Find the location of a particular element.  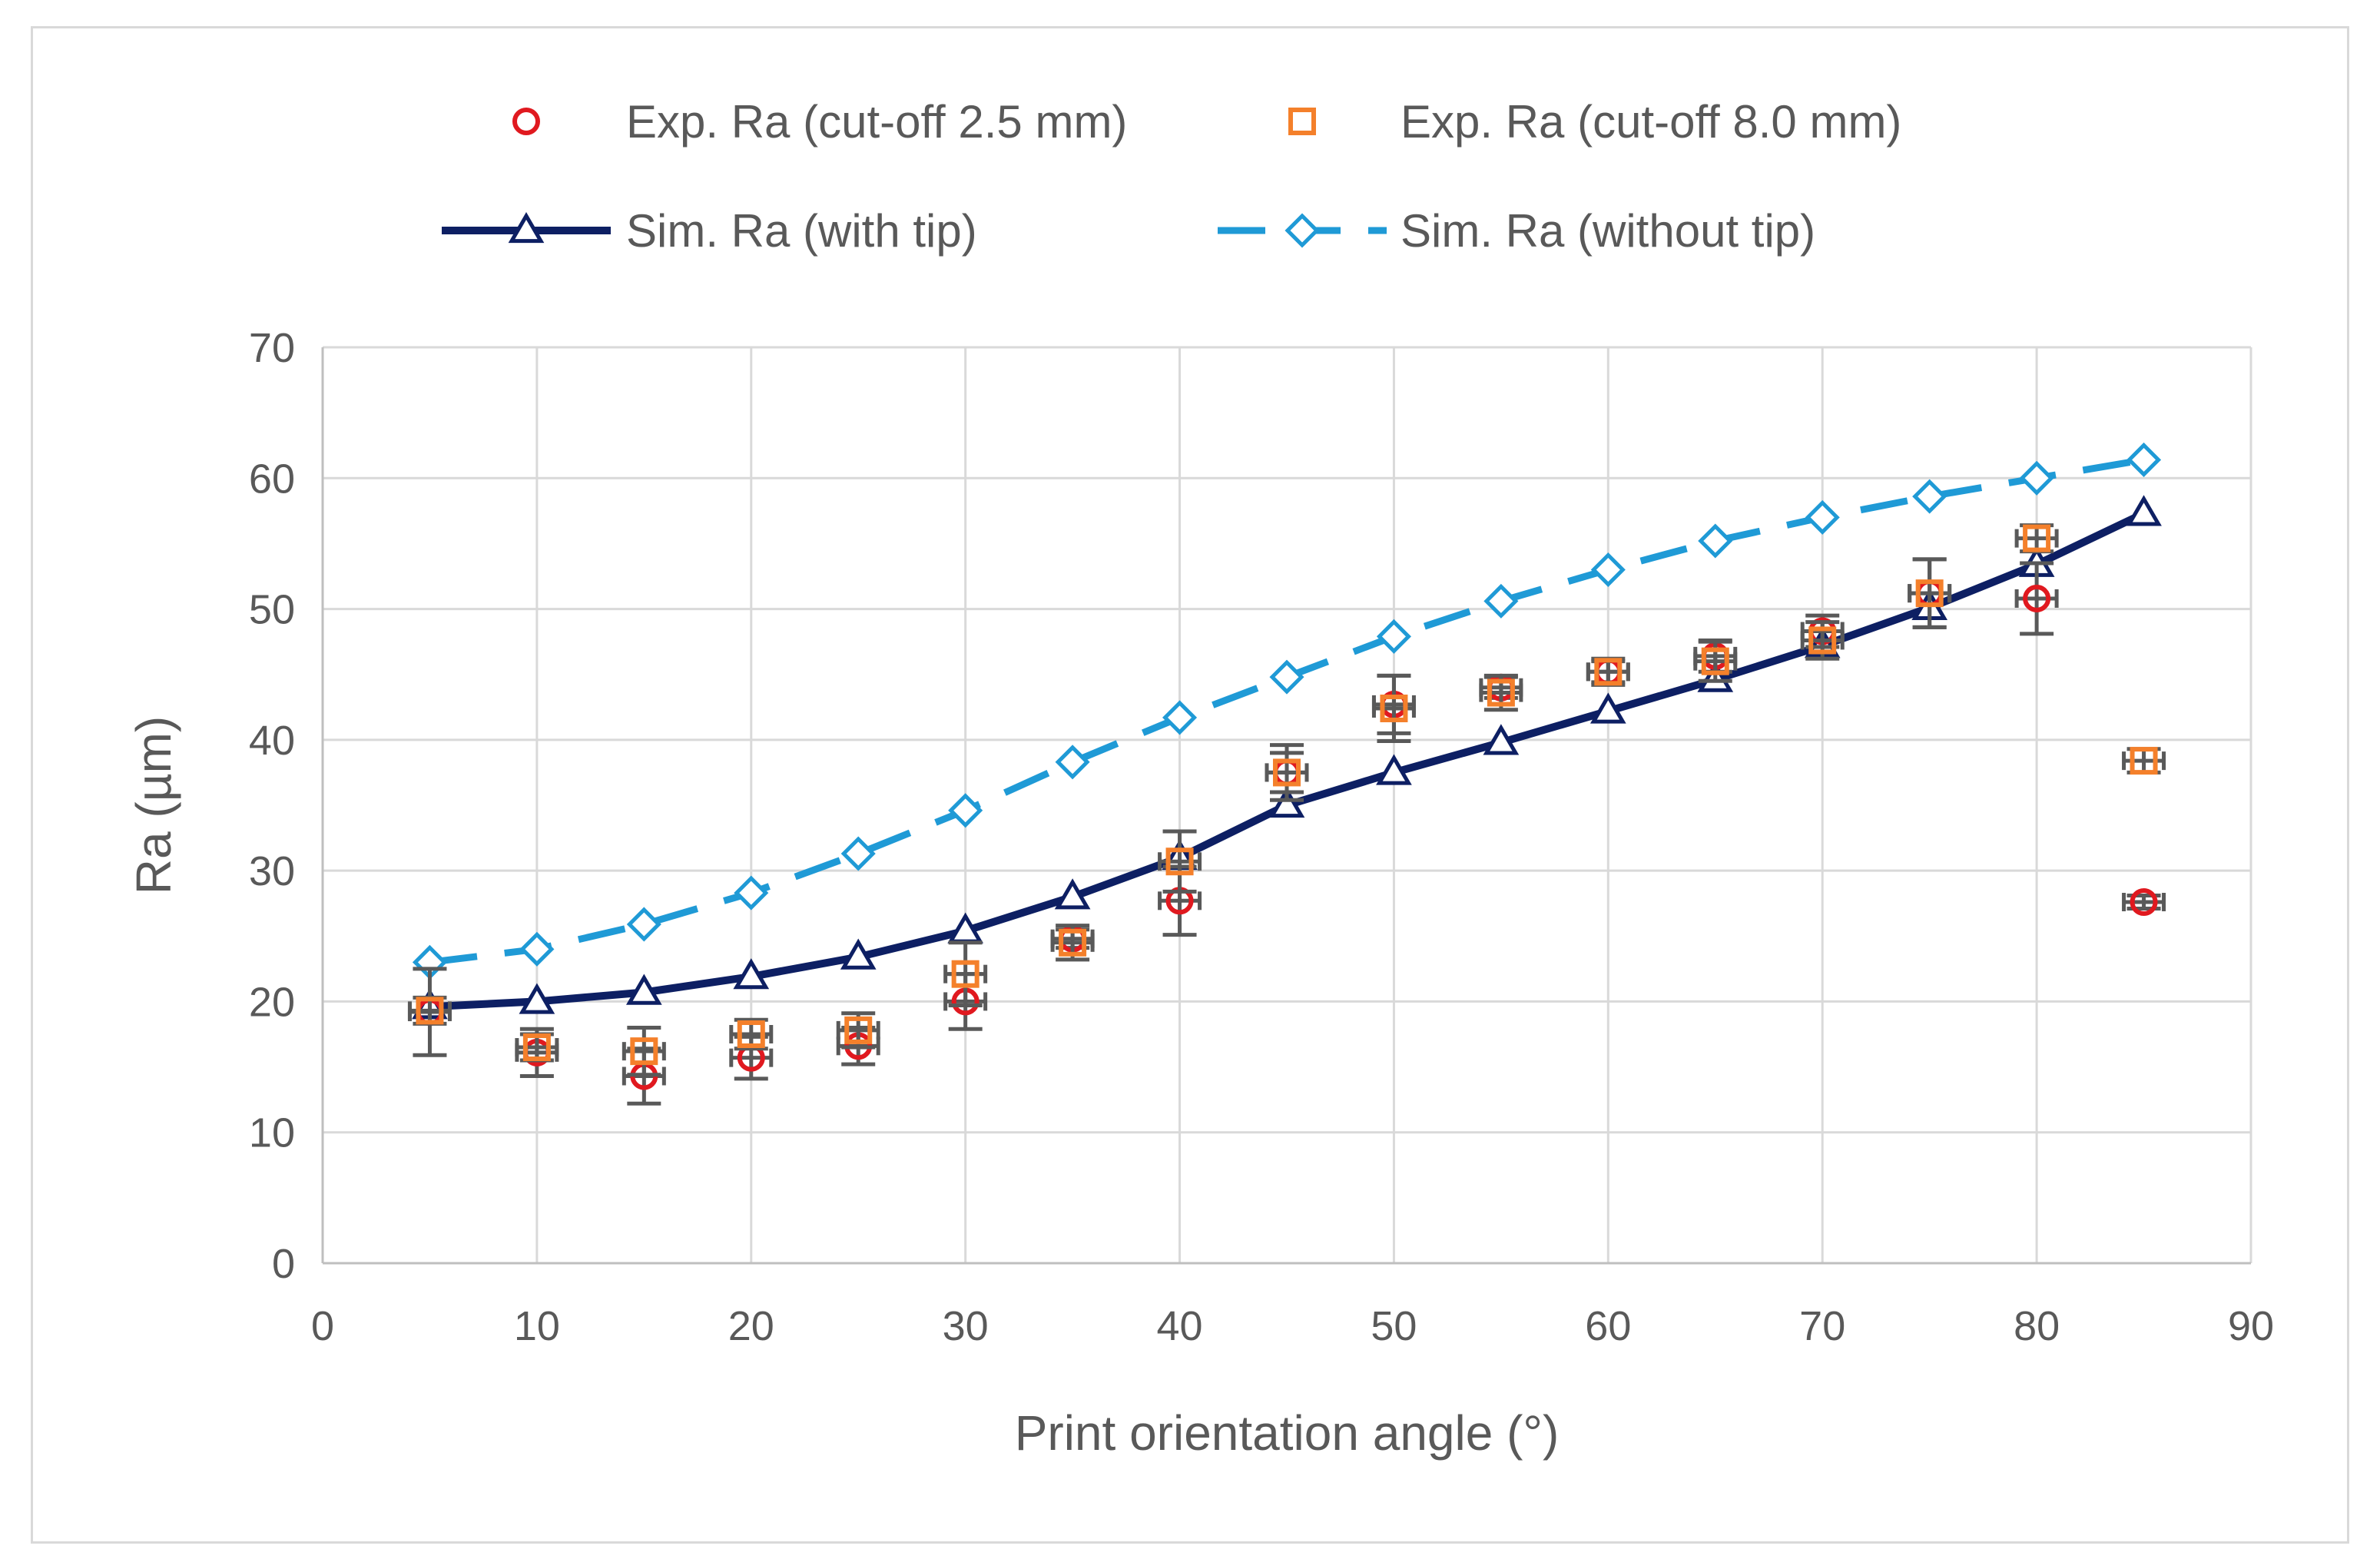

y-tick-label: 10 is located at coordinates (272, 1133).